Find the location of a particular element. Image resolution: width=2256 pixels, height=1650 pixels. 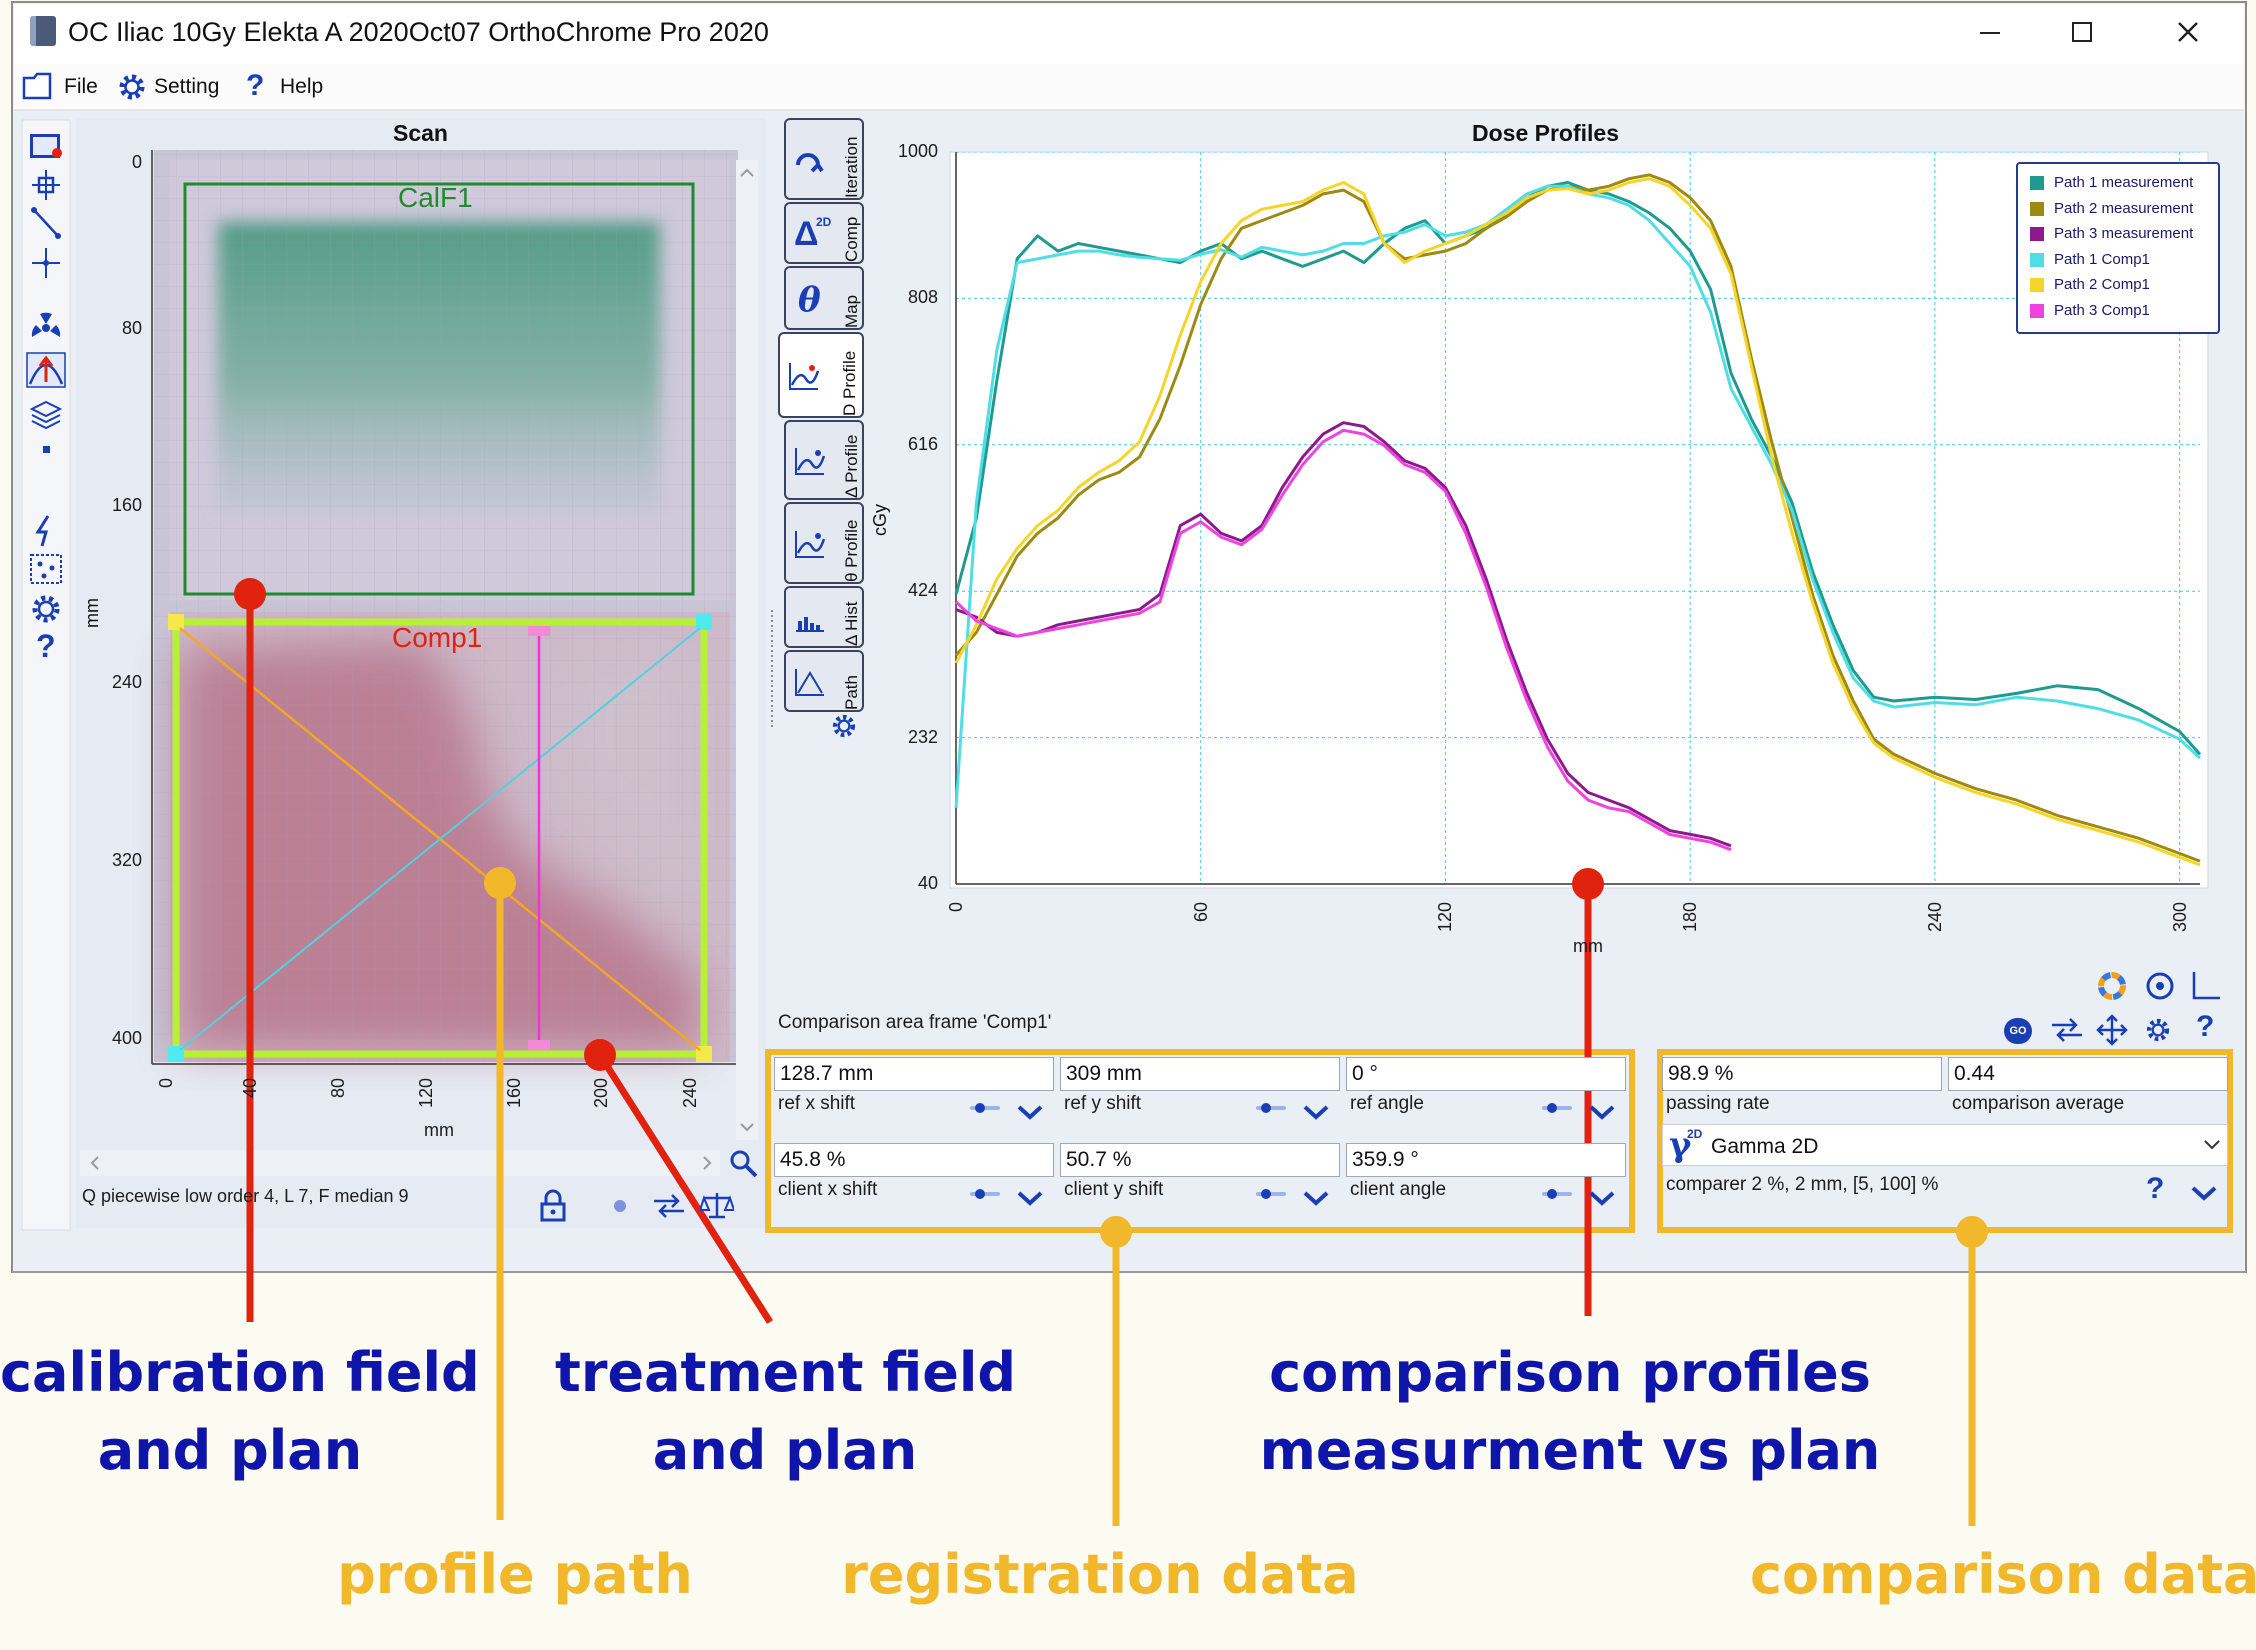

comparison-average-field: 0.44 is located at coordinates (2088, 1074).